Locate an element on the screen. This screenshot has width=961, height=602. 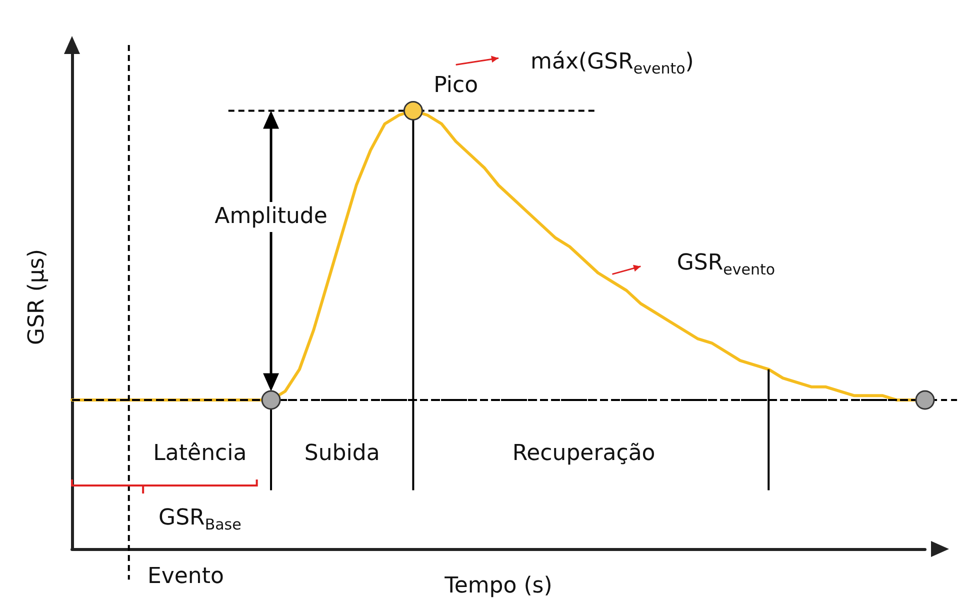
text: máx(GSR$_{evento}$) is located at coordinates (612, 63).